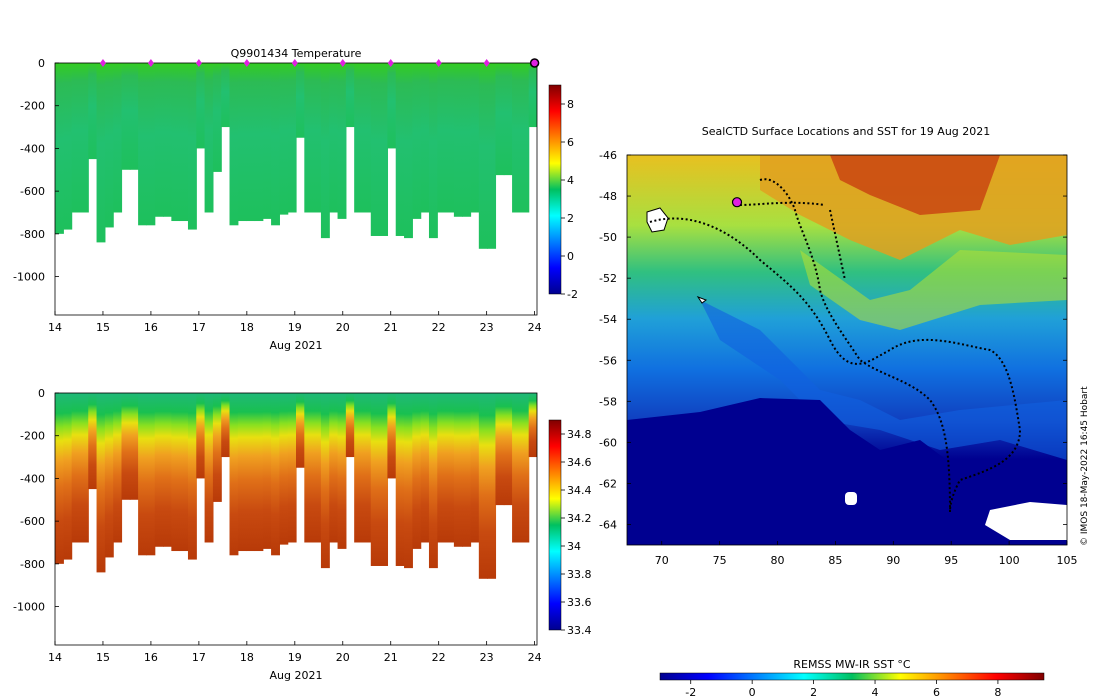  What do you see at coordinates (608, 483) in the screenshot?
I see `map-ytick-label: -62` at bounding box center [608, 483].